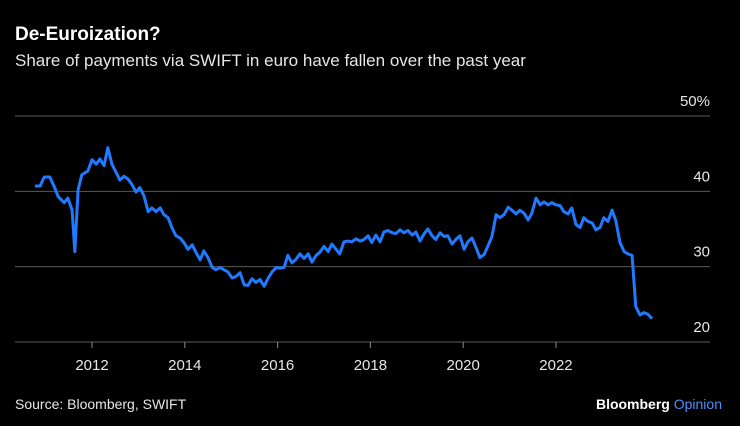  Describe the element at coordinates (633, 404) in the screenshot. I see `brand-name: Bloomberg` at that location.